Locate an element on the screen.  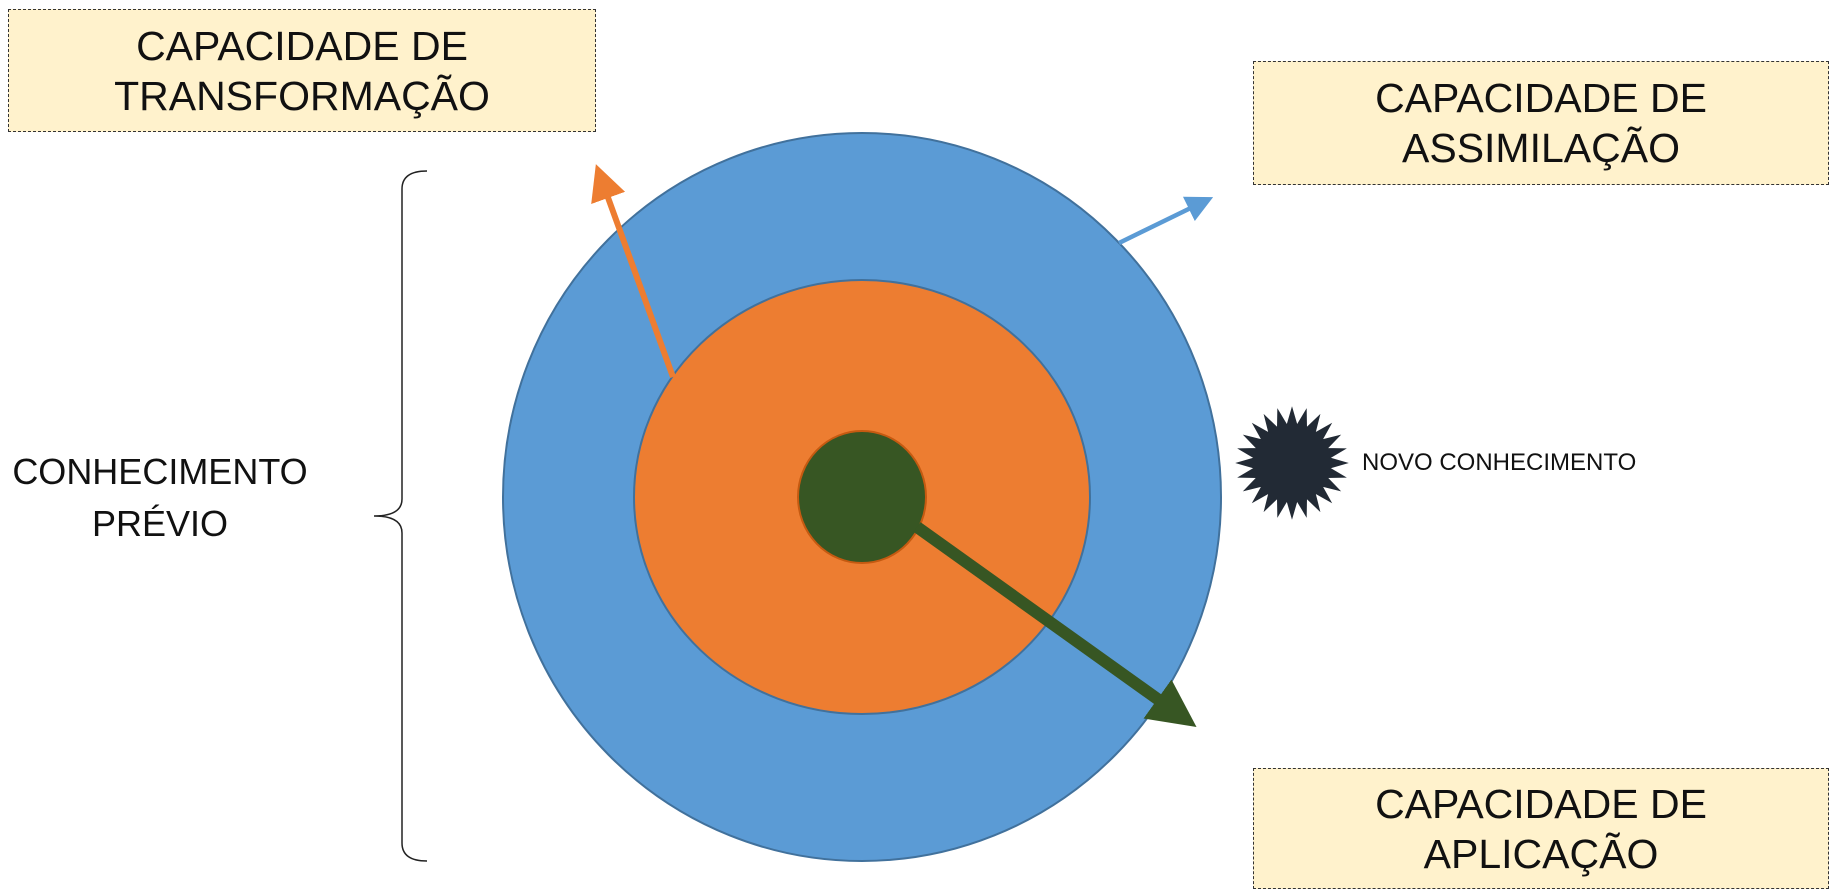
box-assimilacao-line2: ASSIMILAÇÃO is located at coordinates (1541, 148).